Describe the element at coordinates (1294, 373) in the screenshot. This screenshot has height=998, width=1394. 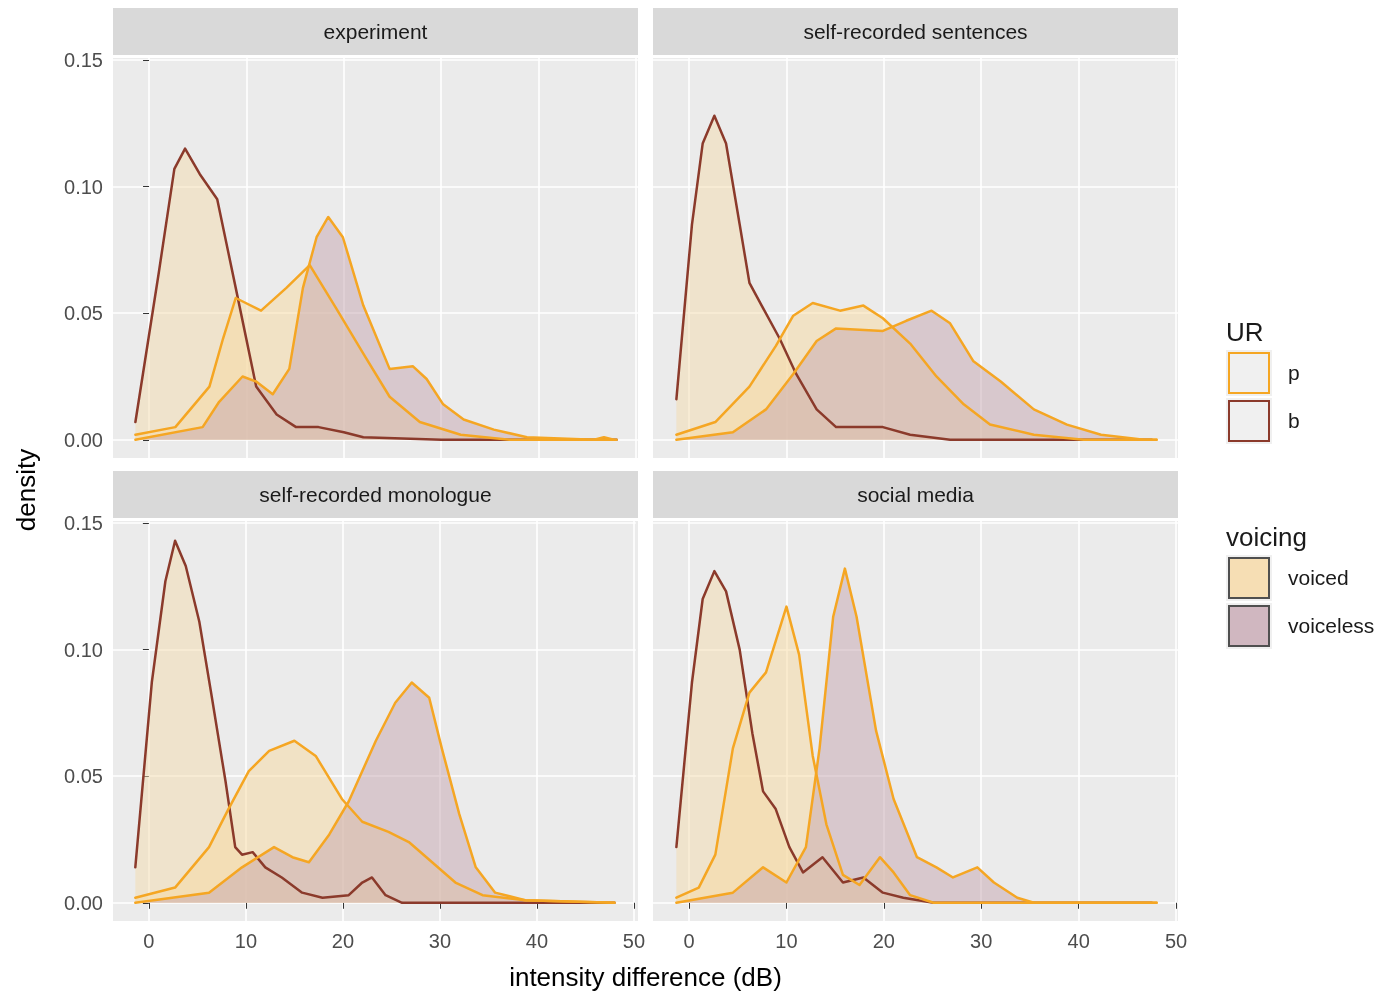
I see `legend-label: p` at that location.